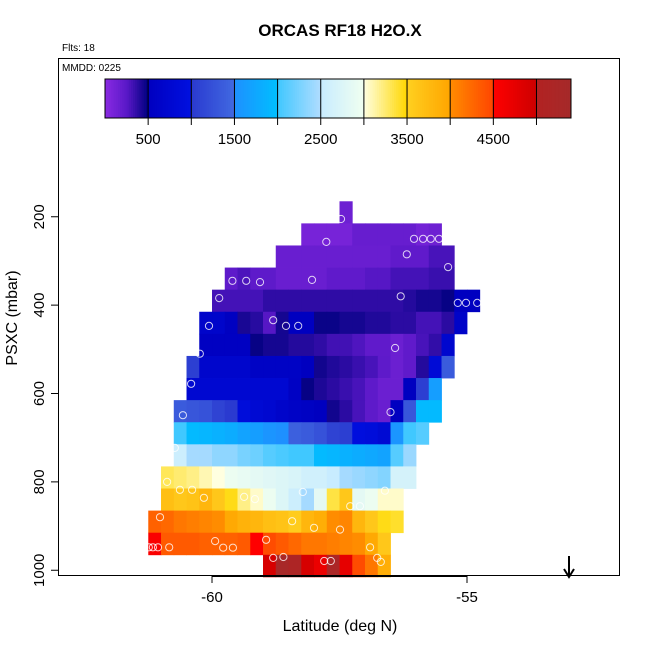 The height and width of the screenshot is (650, 650). What do you see at coordinates (39, 570) in the screenshot?
I see `y-tick-label: 1000` at bounding box center [39, 570].